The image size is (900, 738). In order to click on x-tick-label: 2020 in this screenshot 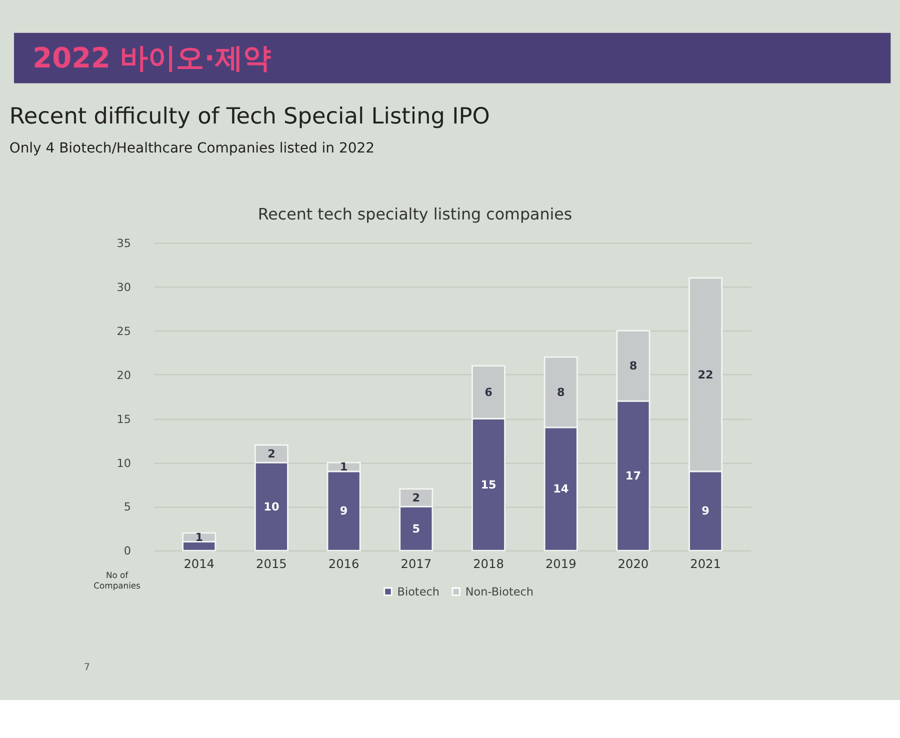, I will do `click(633, 563)`.